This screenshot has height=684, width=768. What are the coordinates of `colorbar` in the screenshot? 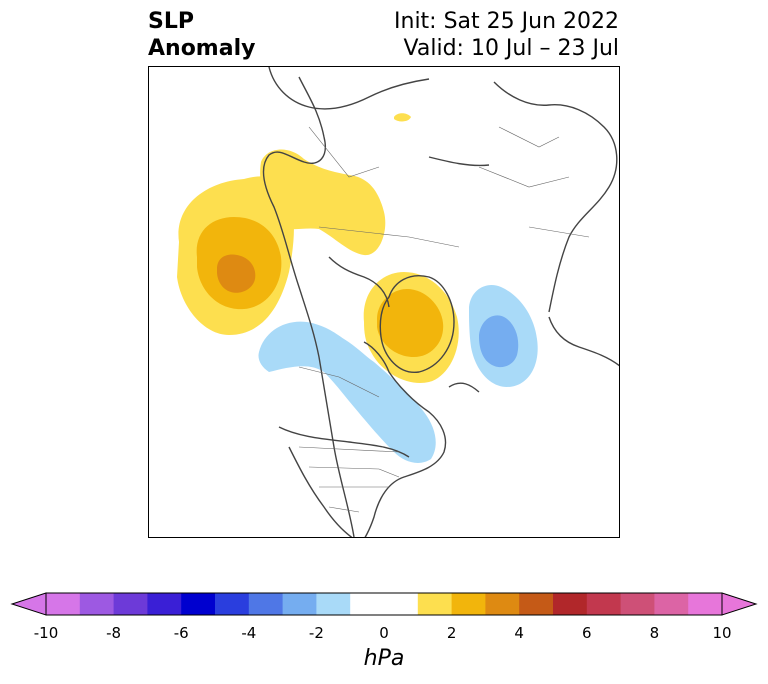 It's located at (384, 604).